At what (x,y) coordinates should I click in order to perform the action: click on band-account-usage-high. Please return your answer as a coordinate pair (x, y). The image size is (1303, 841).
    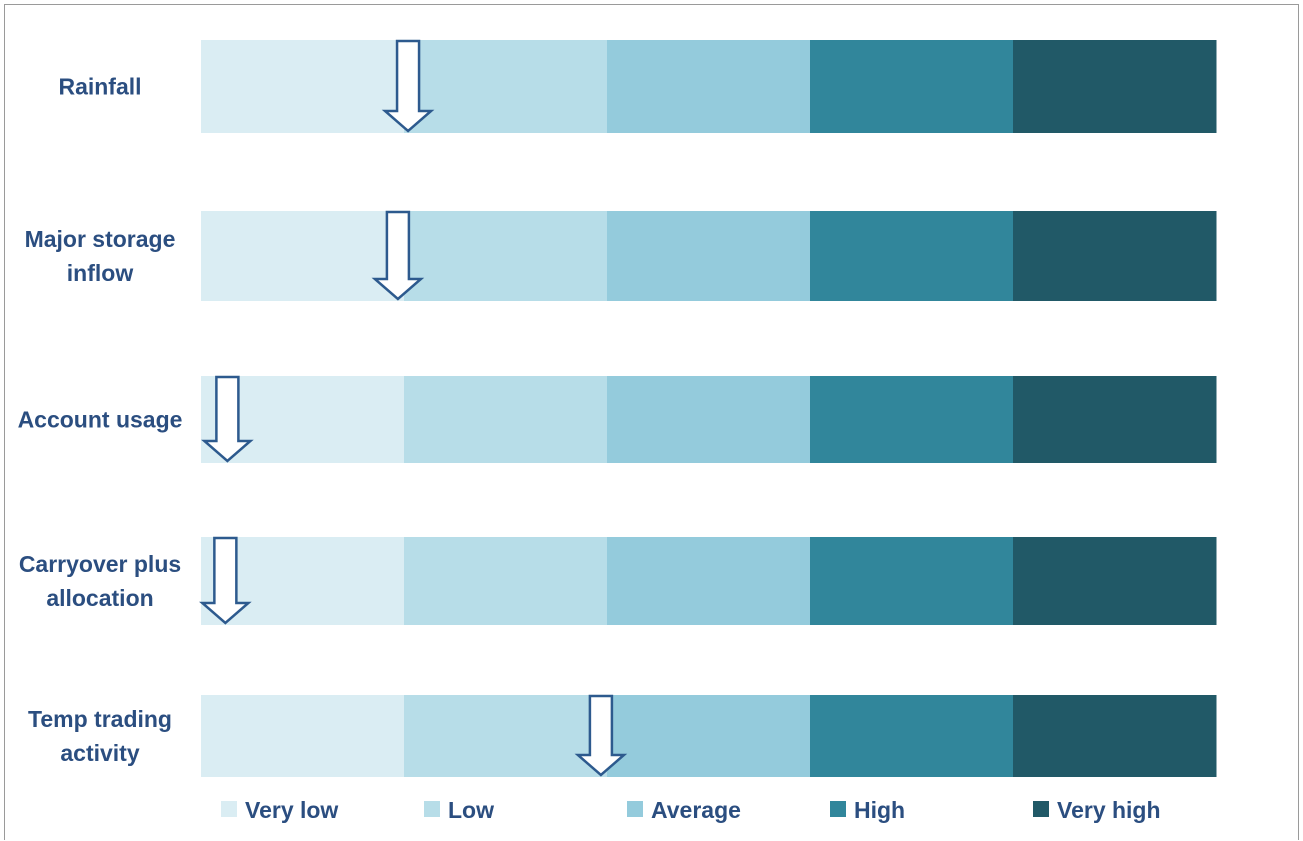
    Looking at the image, I should click on (912, 419).